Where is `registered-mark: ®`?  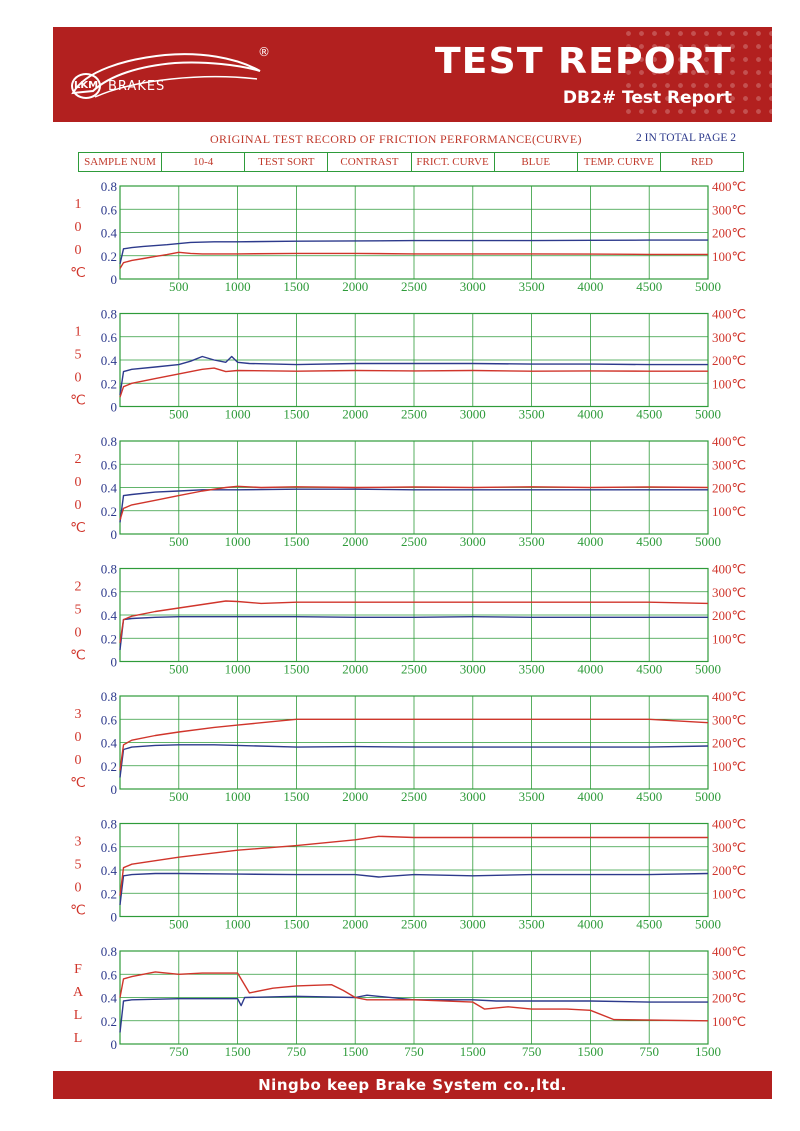
registered-mark: ® is located at coordinates (264, 52).